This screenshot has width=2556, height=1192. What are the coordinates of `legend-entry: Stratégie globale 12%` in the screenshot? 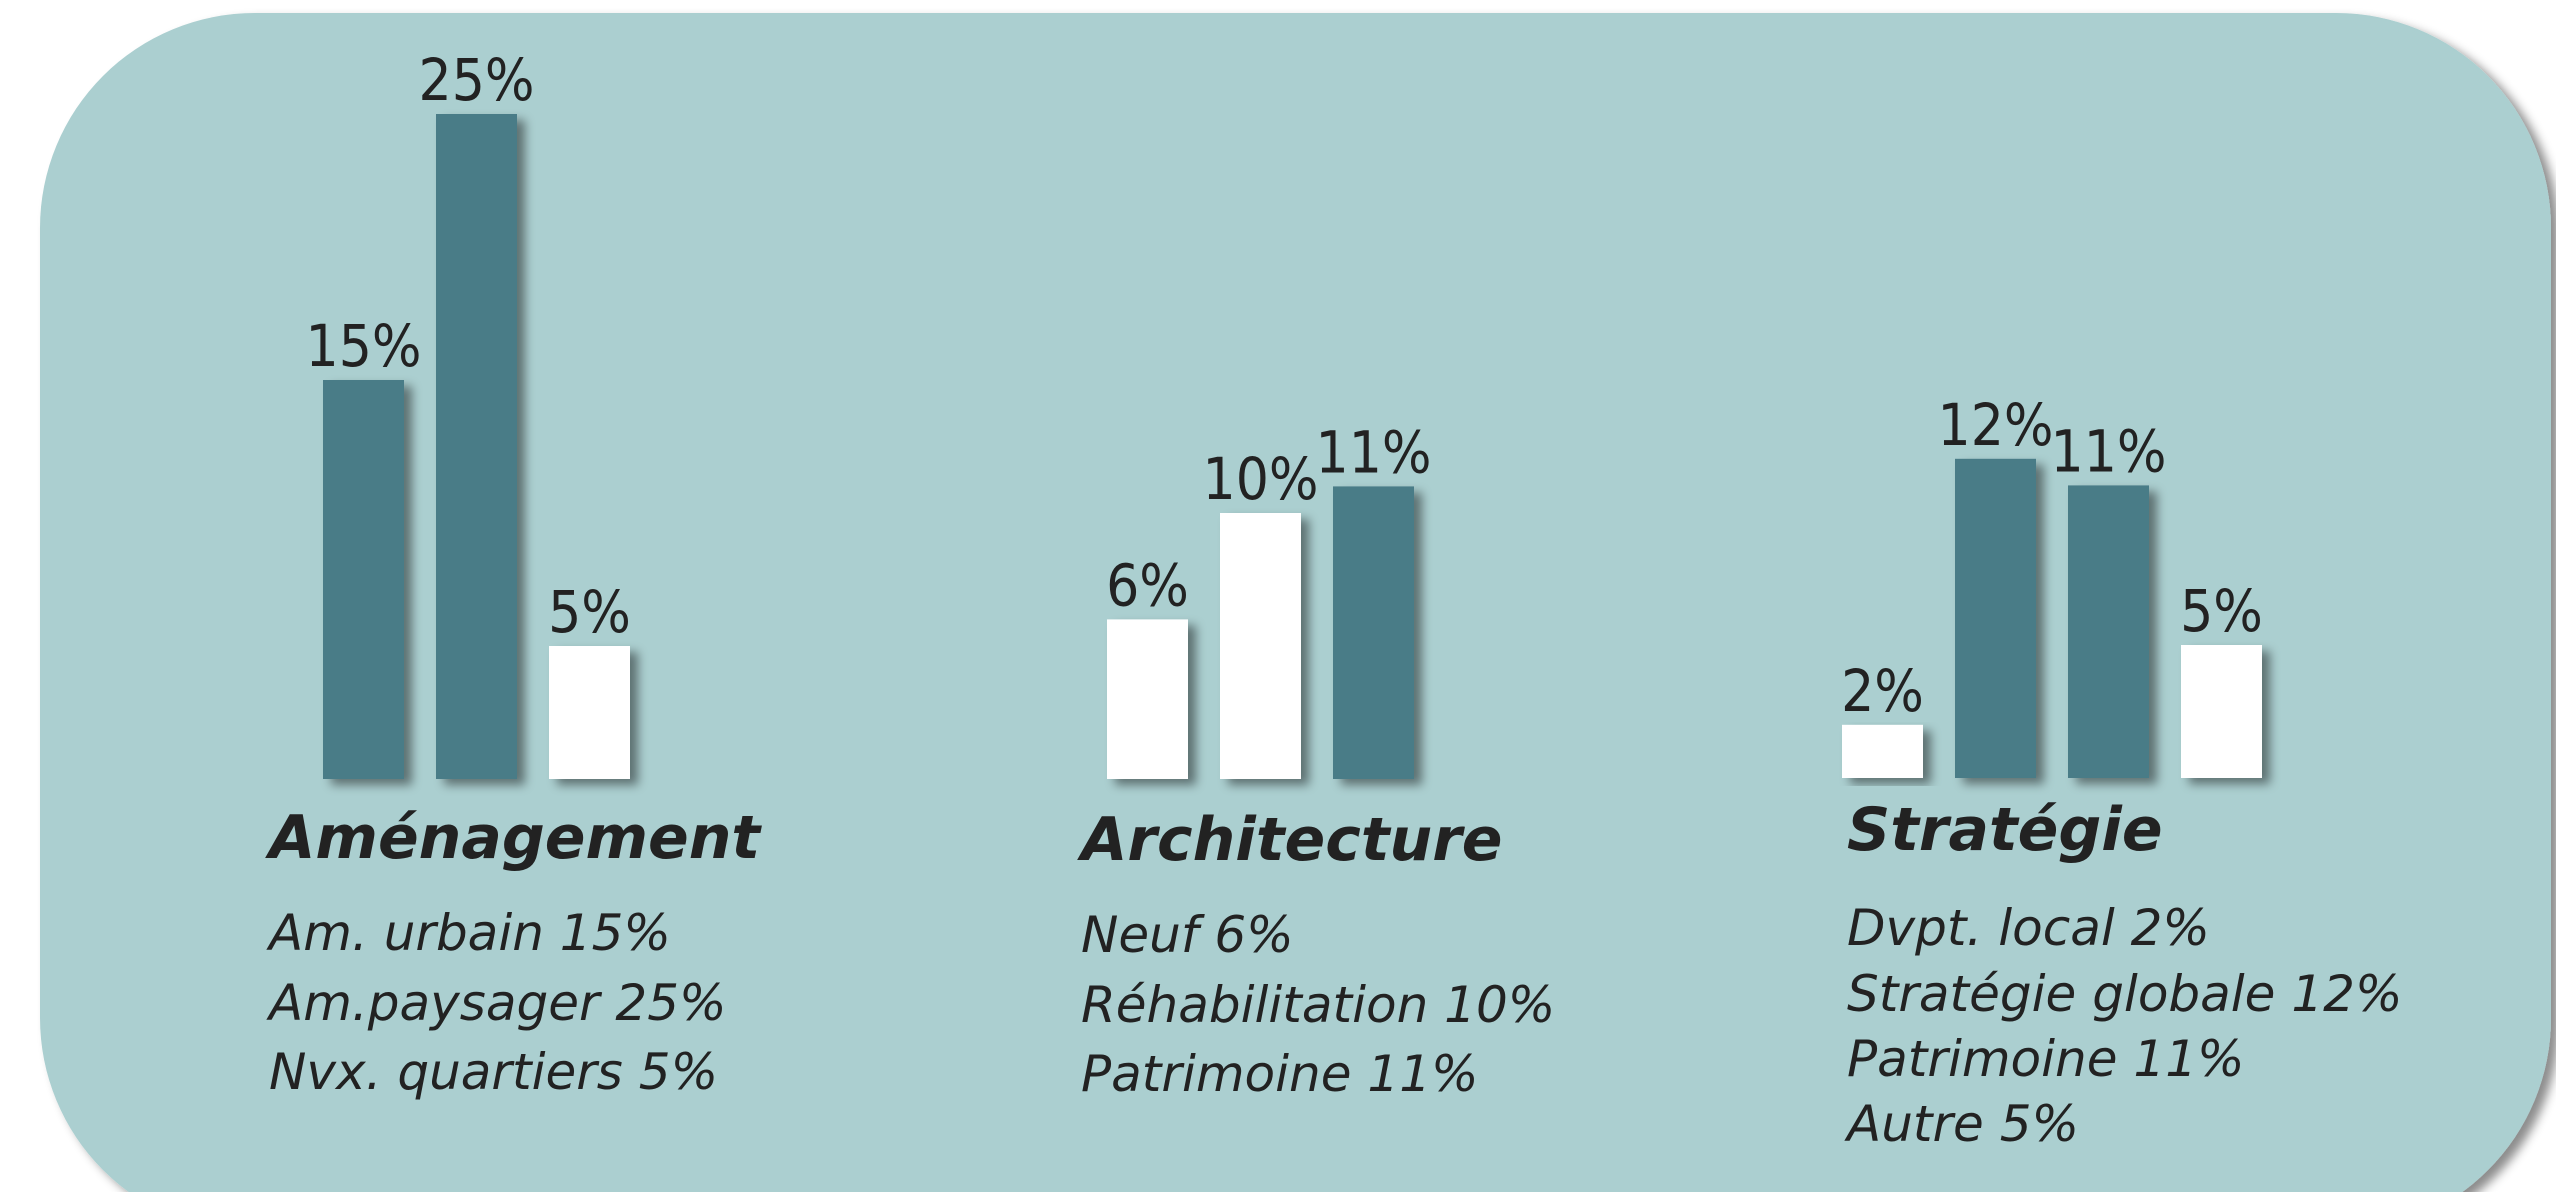 It's located at (2124, 994).